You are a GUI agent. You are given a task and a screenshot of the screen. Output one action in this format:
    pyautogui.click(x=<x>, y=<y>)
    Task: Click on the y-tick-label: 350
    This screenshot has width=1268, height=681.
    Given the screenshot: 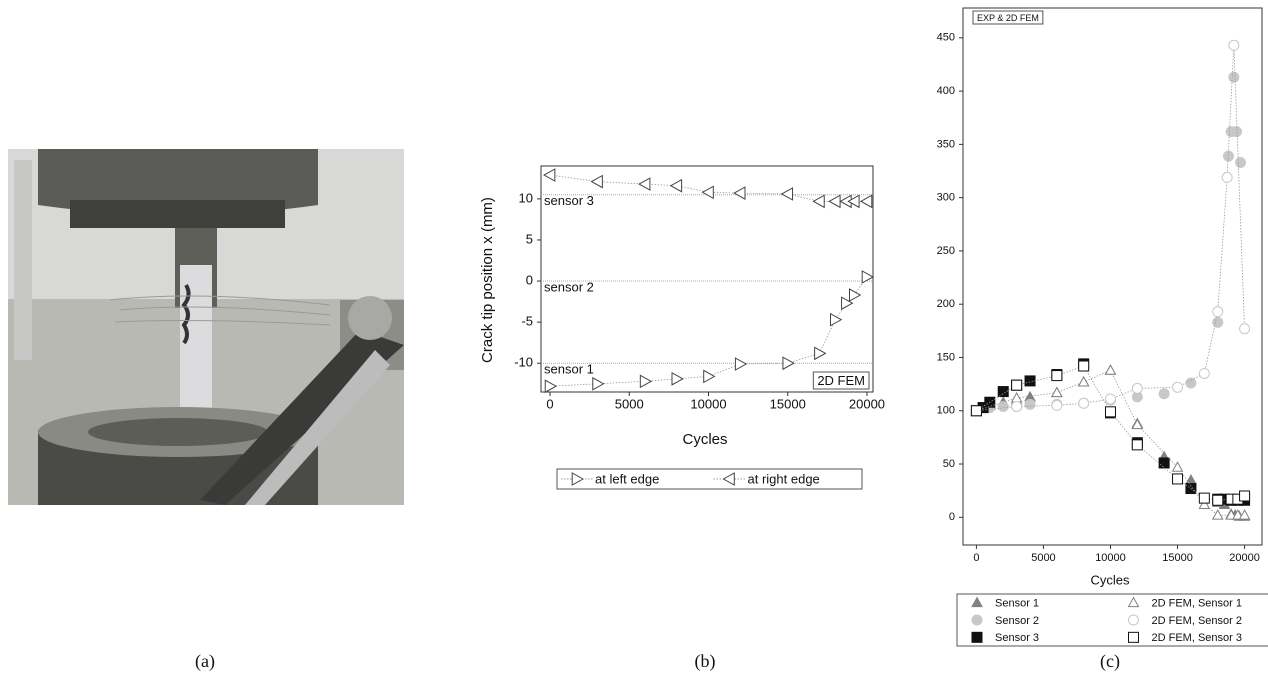 What is the action you would take?
    pyautogui.click(x=946, y=144)
    